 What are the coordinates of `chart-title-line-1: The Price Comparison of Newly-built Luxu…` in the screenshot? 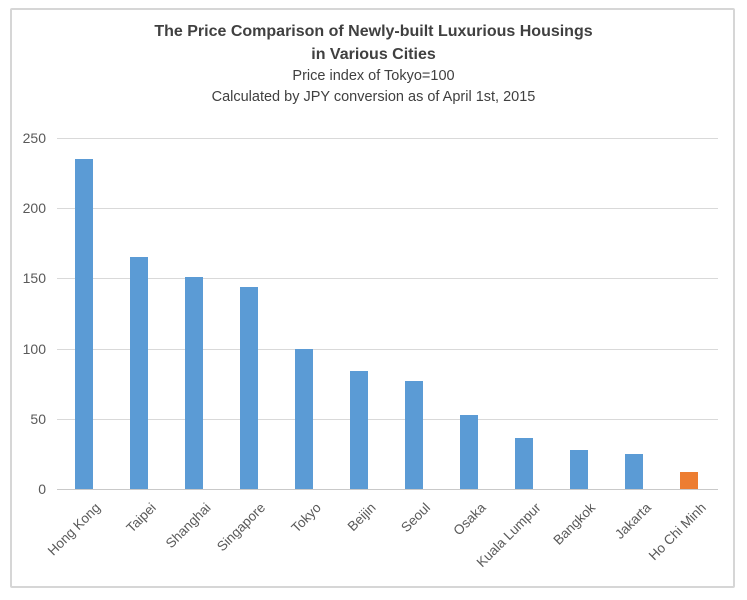 It's located at (373, 31).